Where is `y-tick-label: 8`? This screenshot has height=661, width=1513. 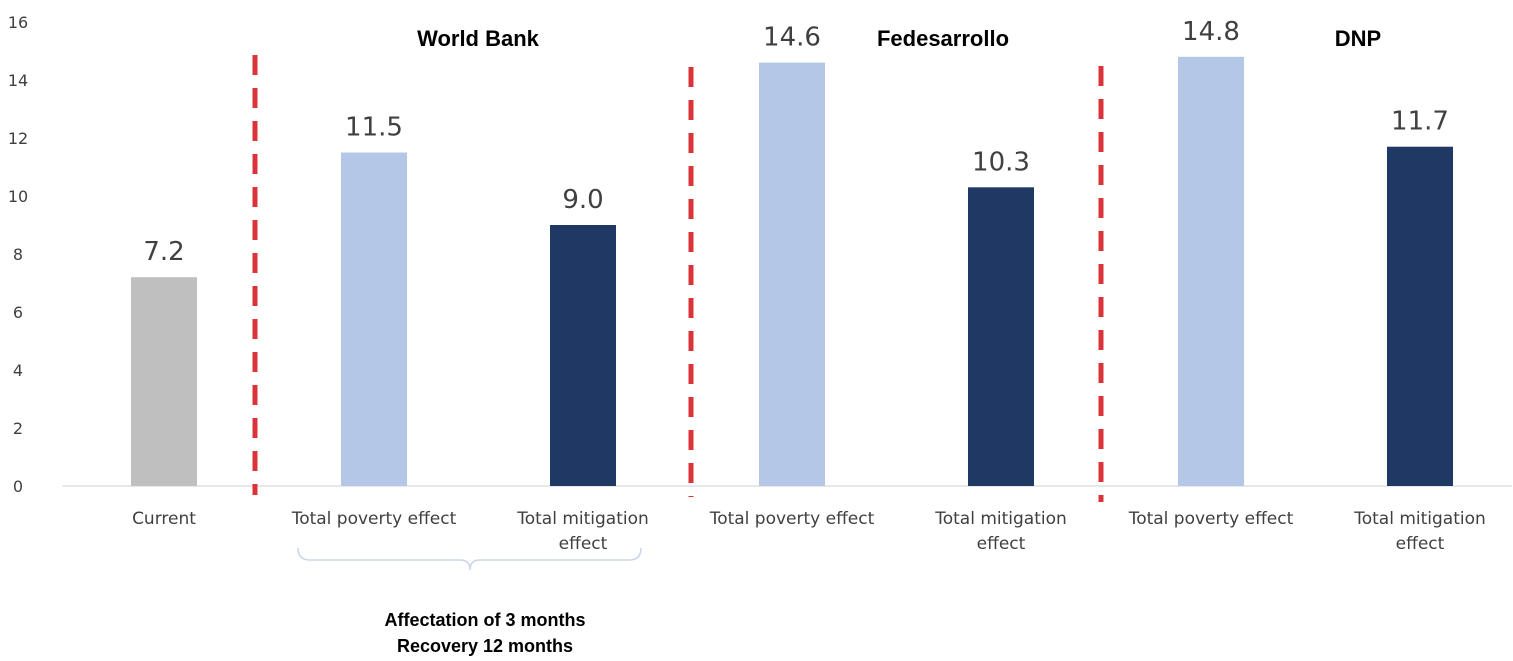 y-tick-label: 8 is located at coordinates (18, 254).